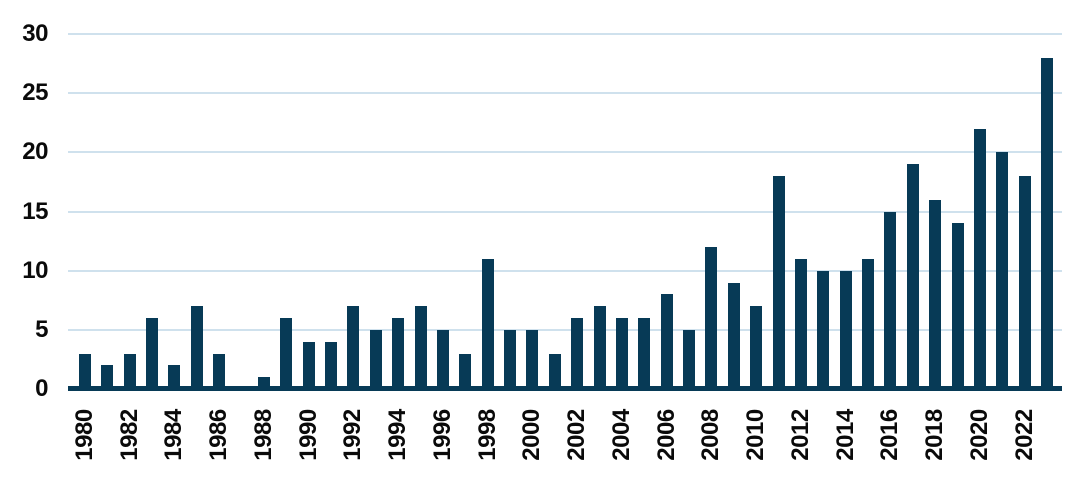  I want to click on bar-1983, so click(152, 354).